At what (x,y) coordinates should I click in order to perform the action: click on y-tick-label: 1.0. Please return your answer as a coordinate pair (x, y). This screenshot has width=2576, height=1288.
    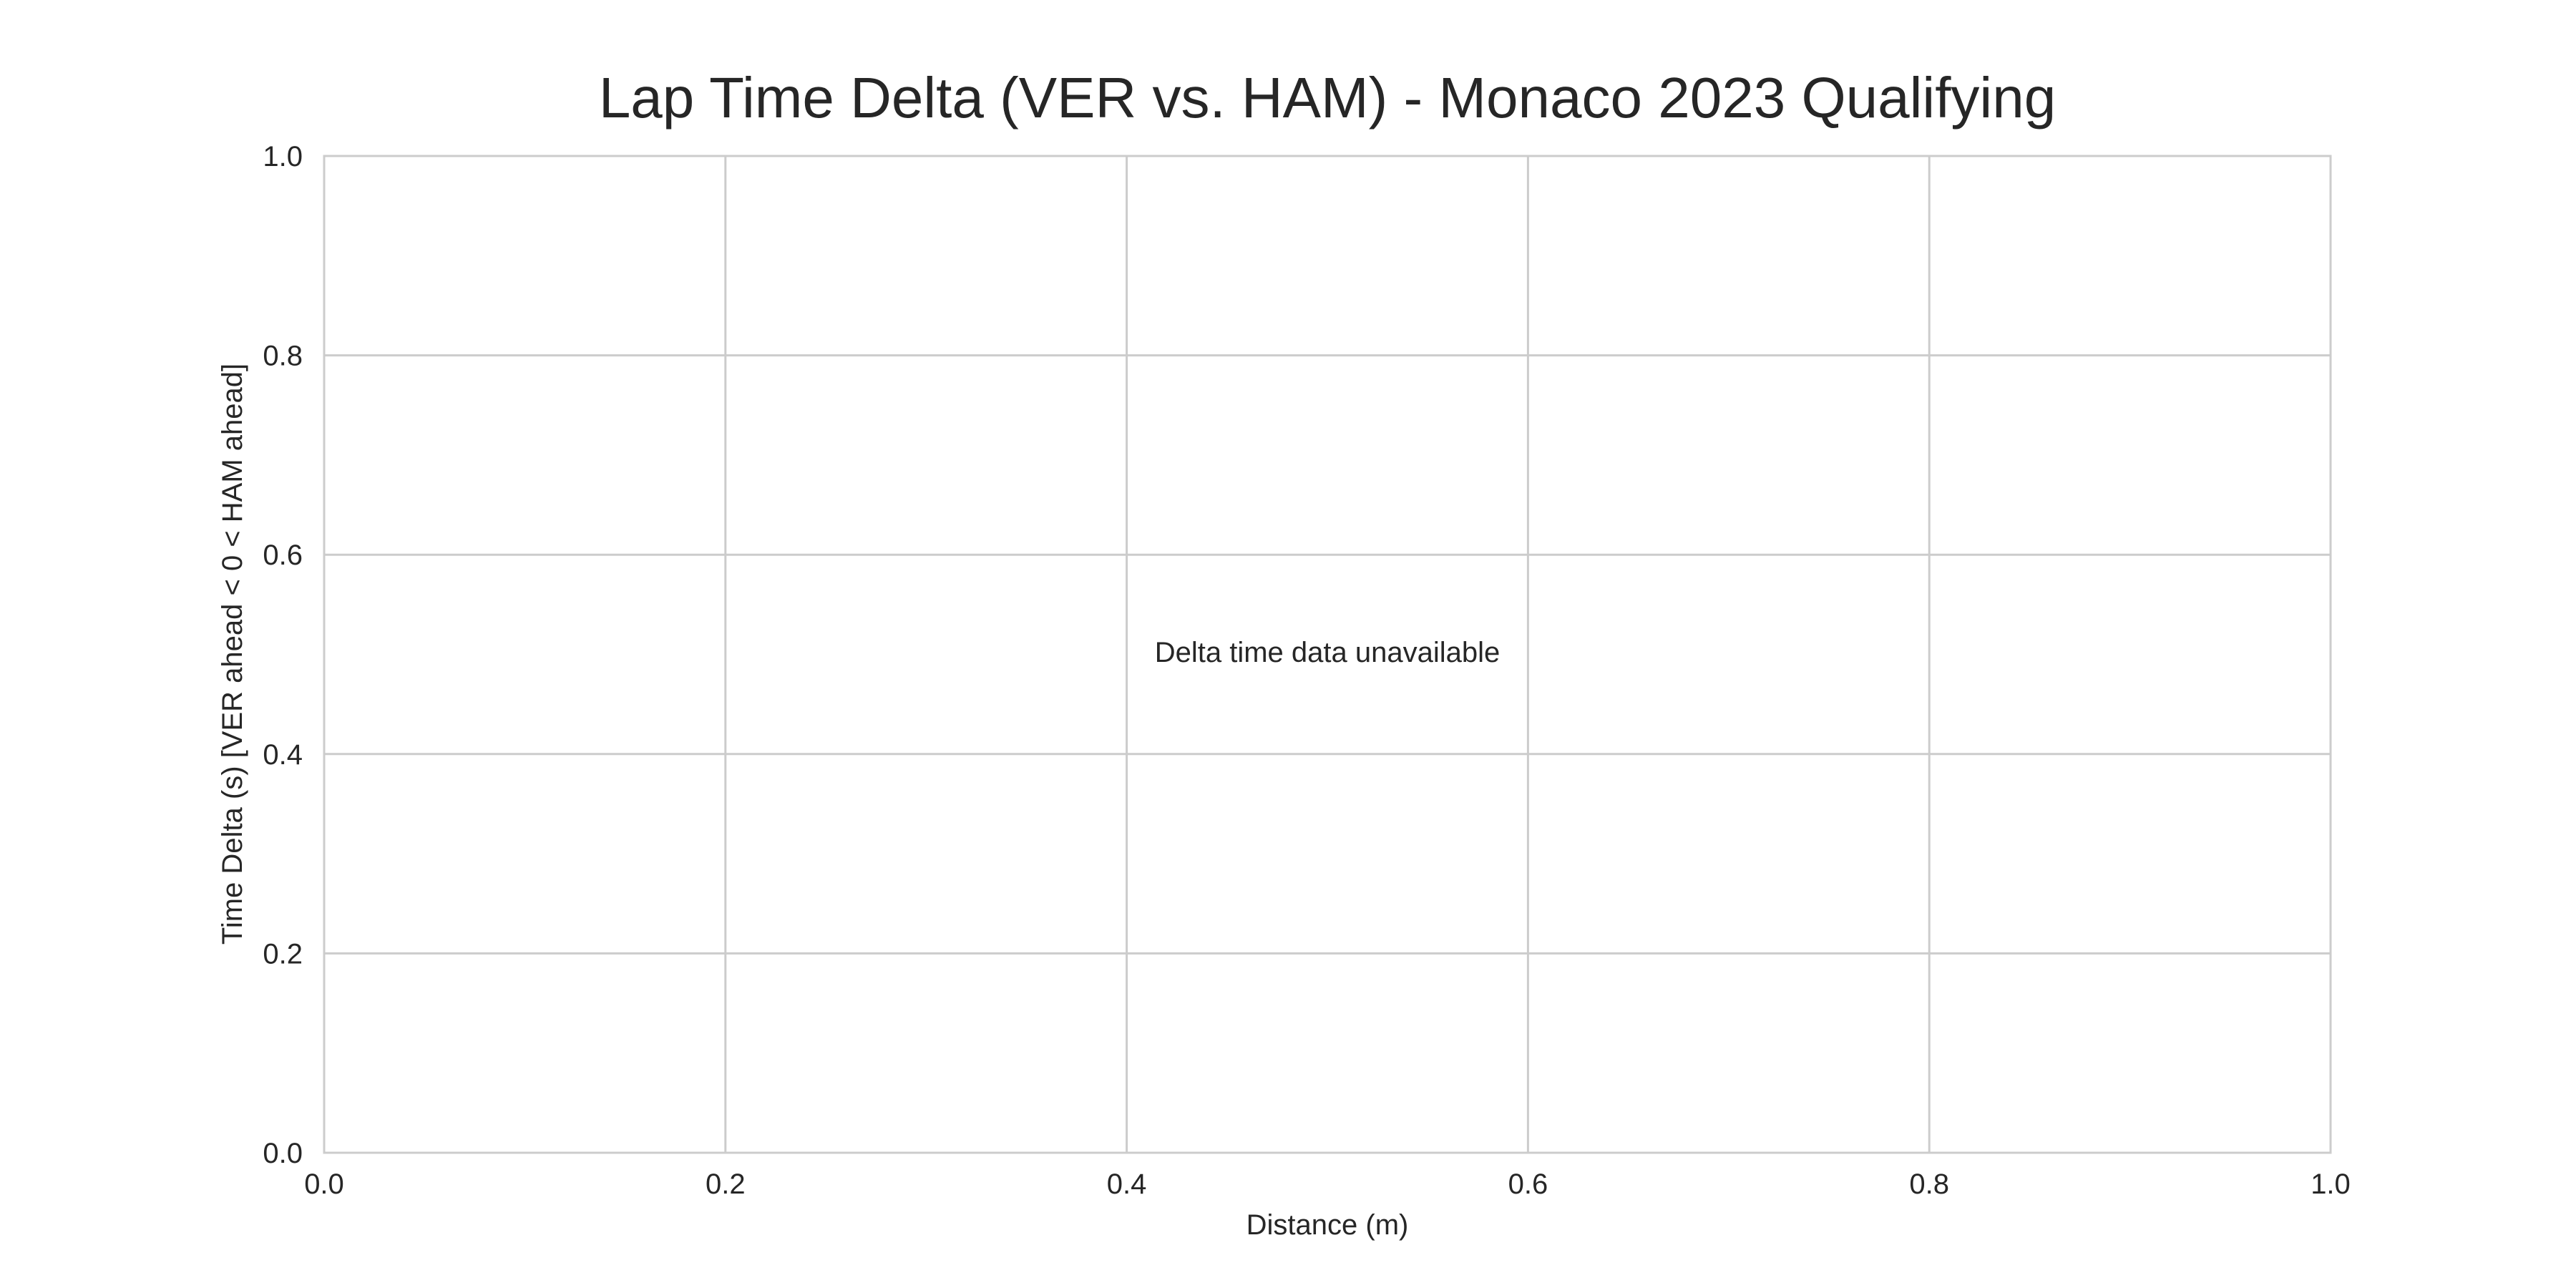
    Looking at the image, I should click on (283, 156).